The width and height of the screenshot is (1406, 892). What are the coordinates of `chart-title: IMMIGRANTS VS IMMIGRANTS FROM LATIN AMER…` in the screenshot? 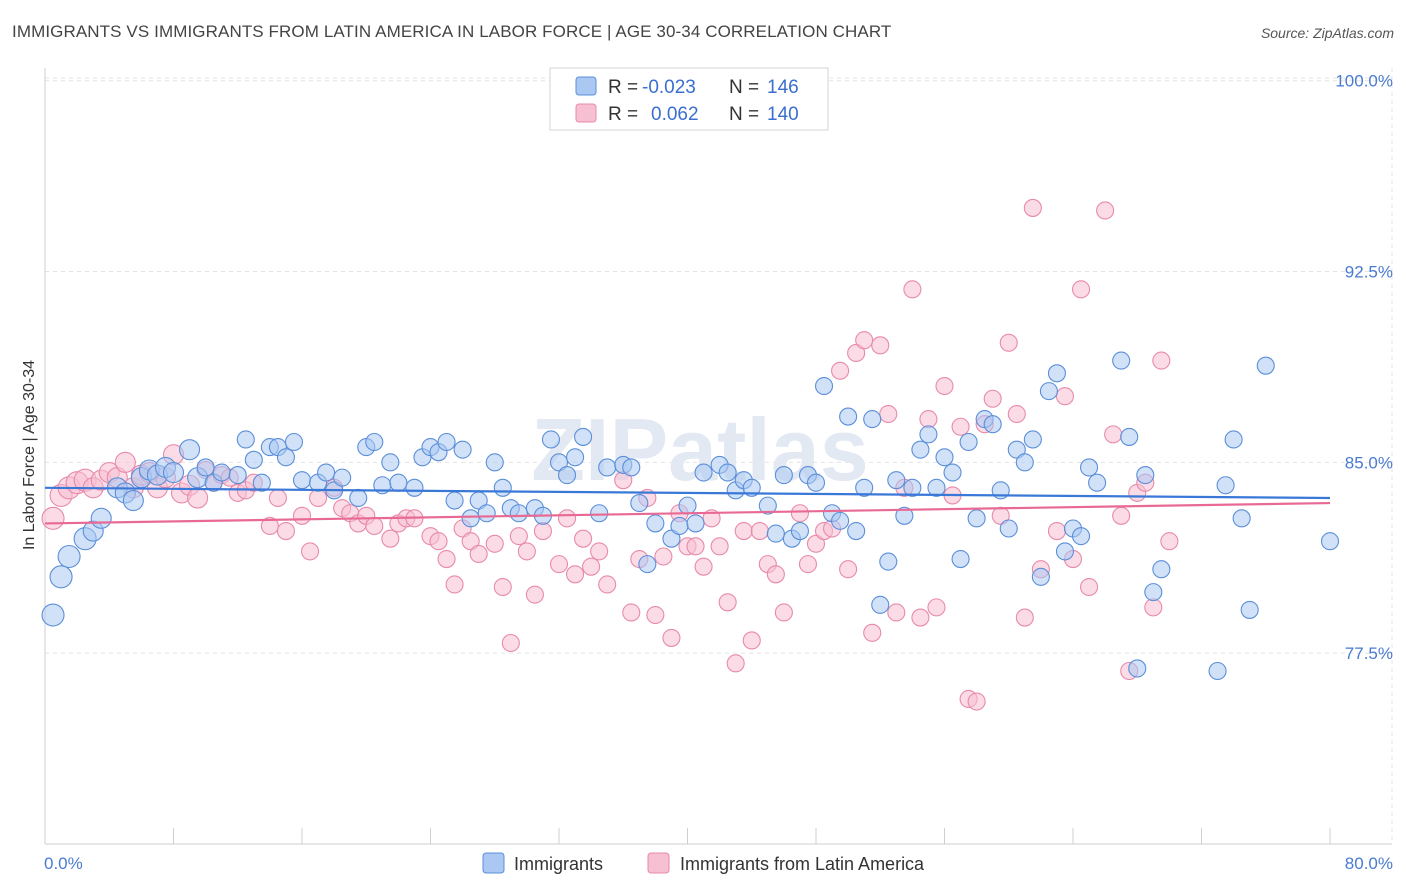 It's located at (452, 31).